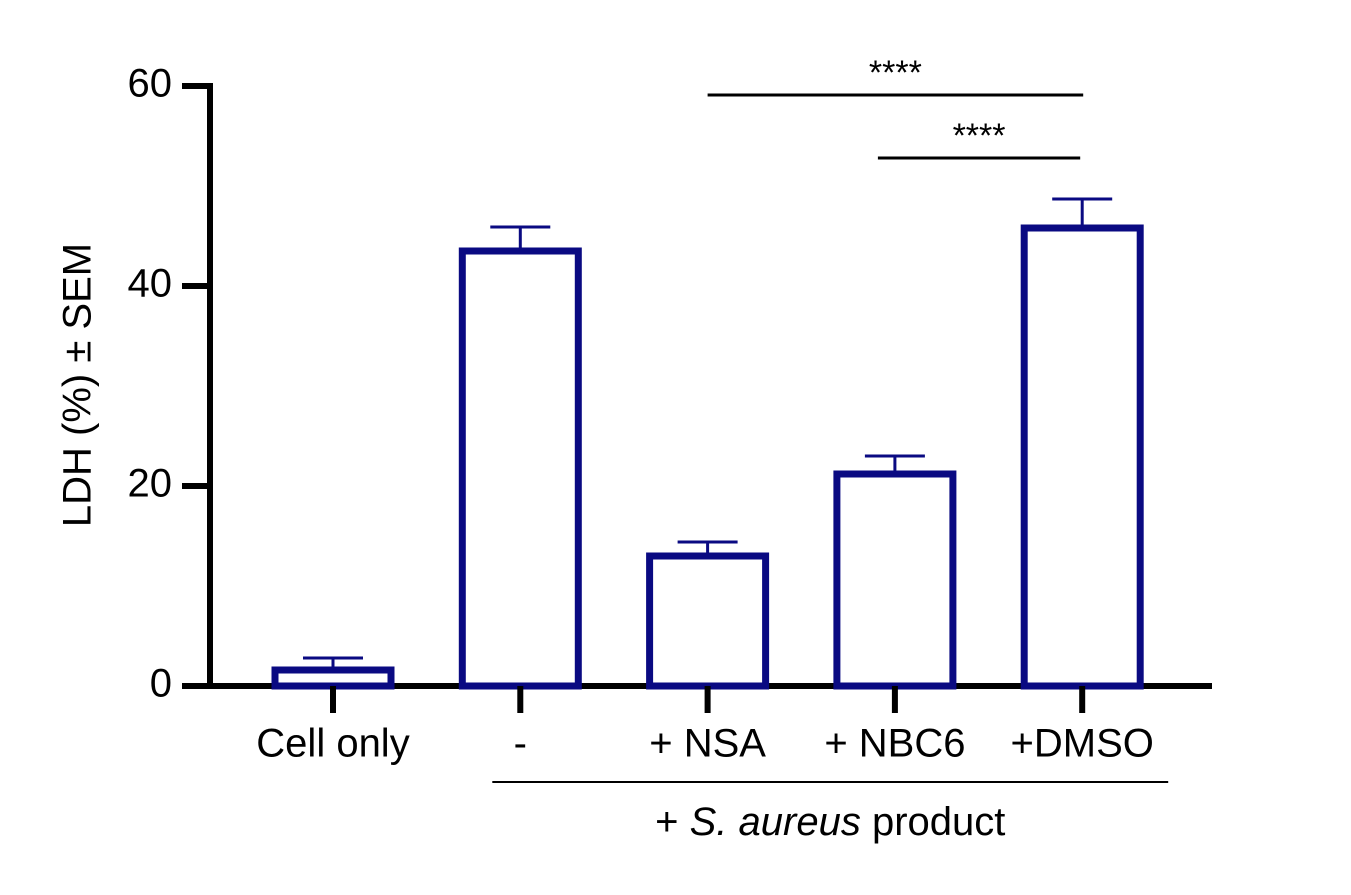  What do you see at coordinates (933, 822) in the screenshot?
I see `group-label-part: product` at bounding box center [933, 822].